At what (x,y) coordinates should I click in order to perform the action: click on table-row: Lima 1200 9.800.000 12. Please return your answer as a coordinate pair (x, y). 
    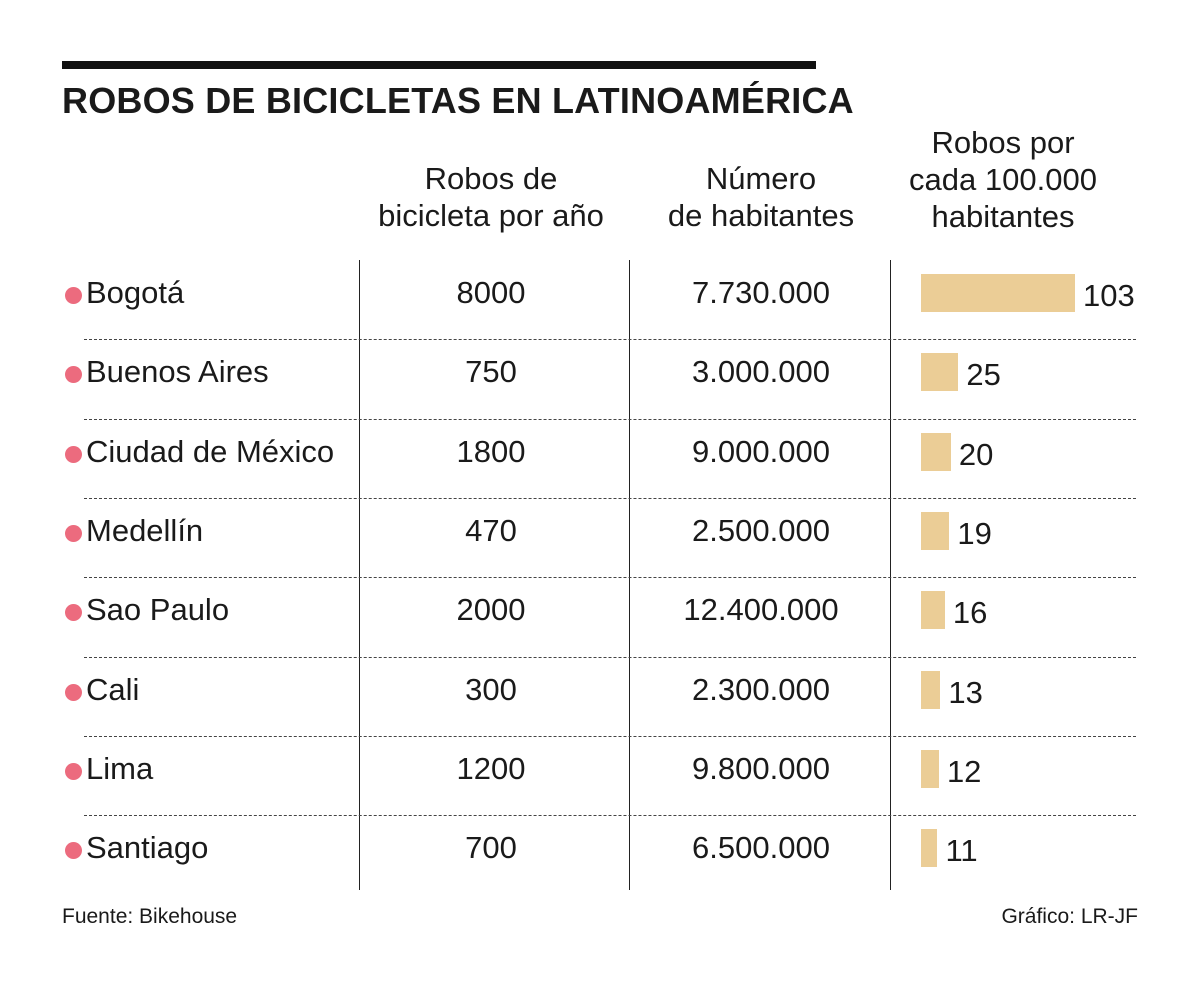
    Looking at the image, I should click on (600, 778).